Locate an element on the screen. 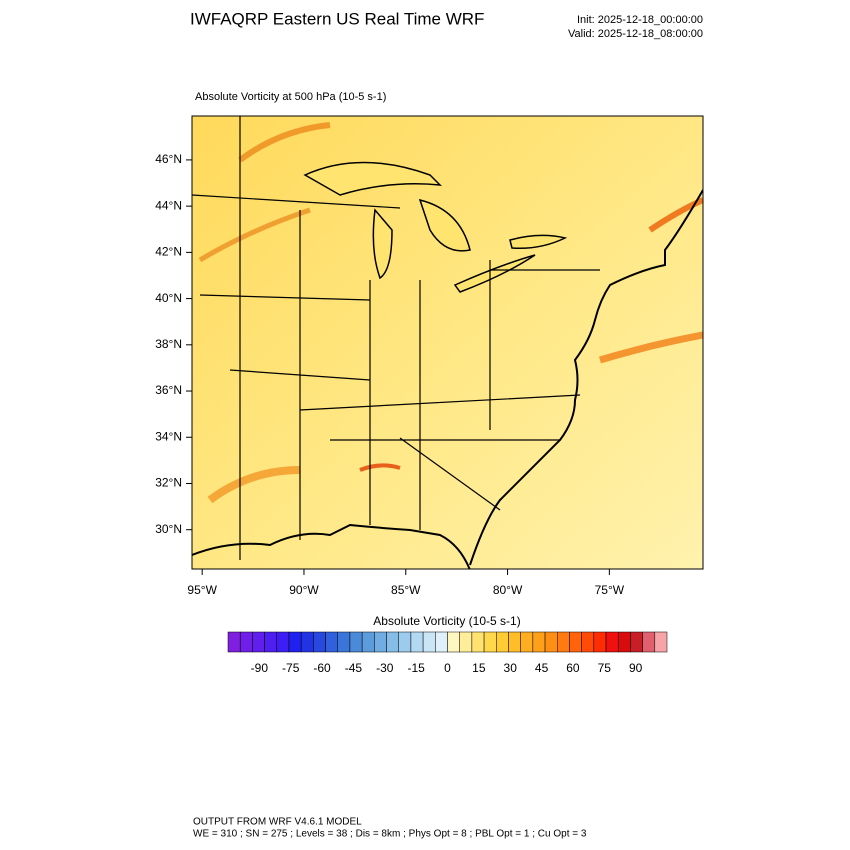  subtitle: Absolute Vorticity at 500 hPa (10-5 s-1) is located at coordinates (290, 97).